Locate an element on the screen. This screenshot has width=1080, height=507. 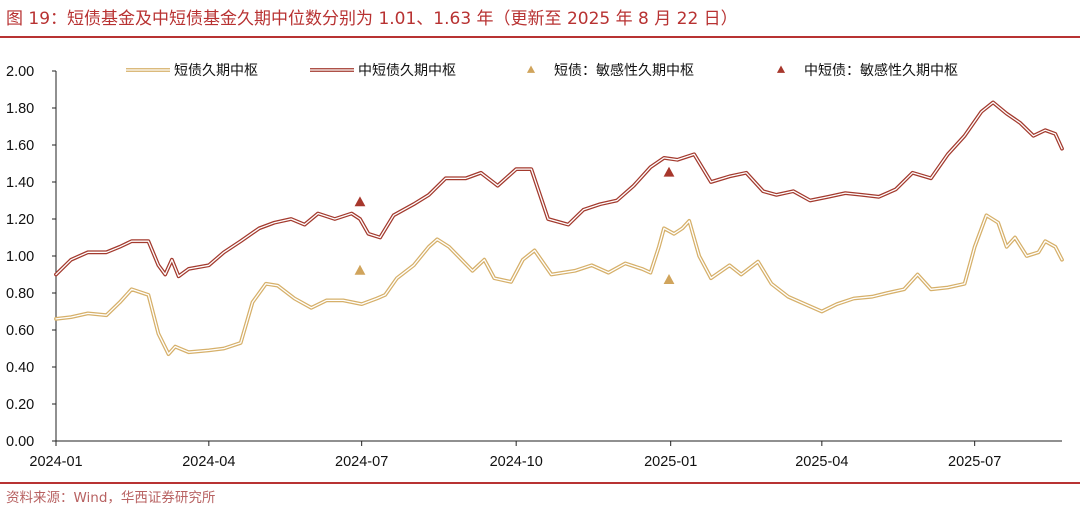
legend-label: 中短债：敏感性久期中枢 is located at coordinates (881, 70).